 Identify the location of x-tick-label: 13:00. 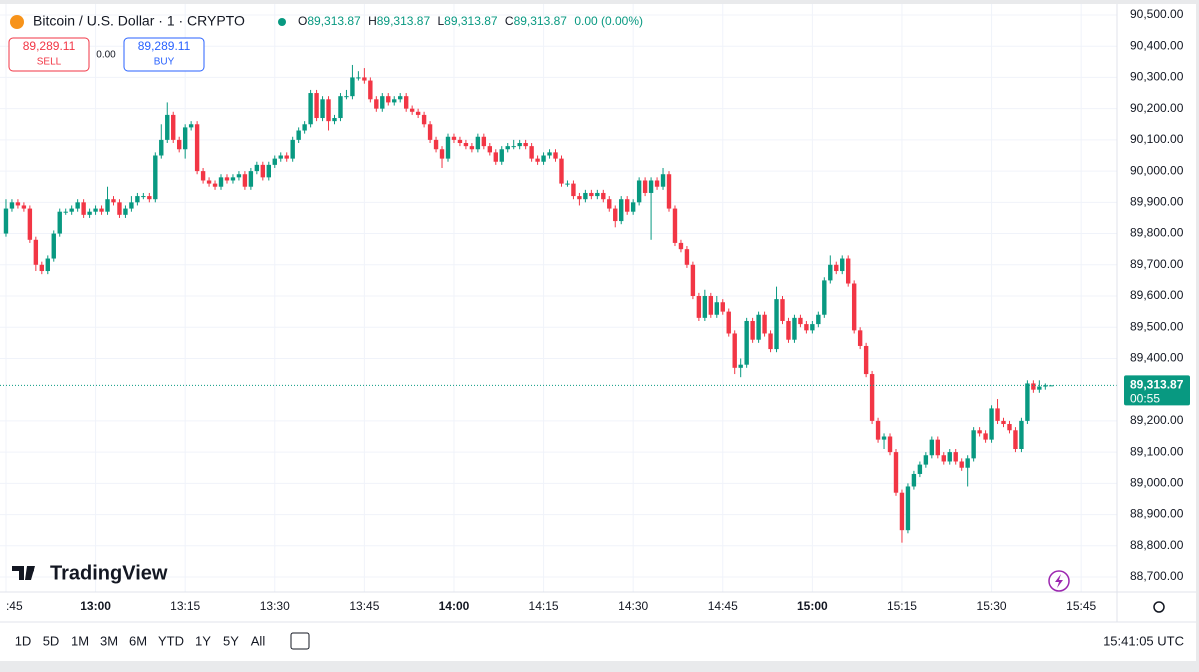
(95, 606).